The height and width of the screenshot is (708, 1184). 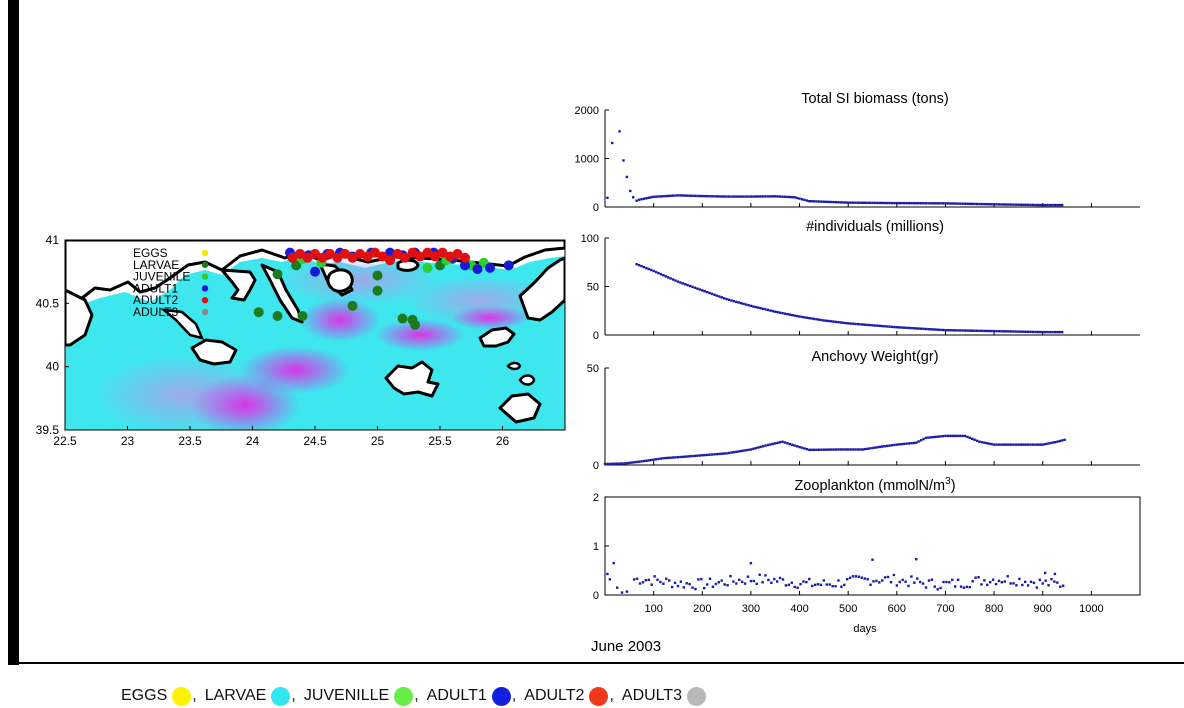 I want to click on panel-x-tick-label: 300, so click(x=751, y=609).